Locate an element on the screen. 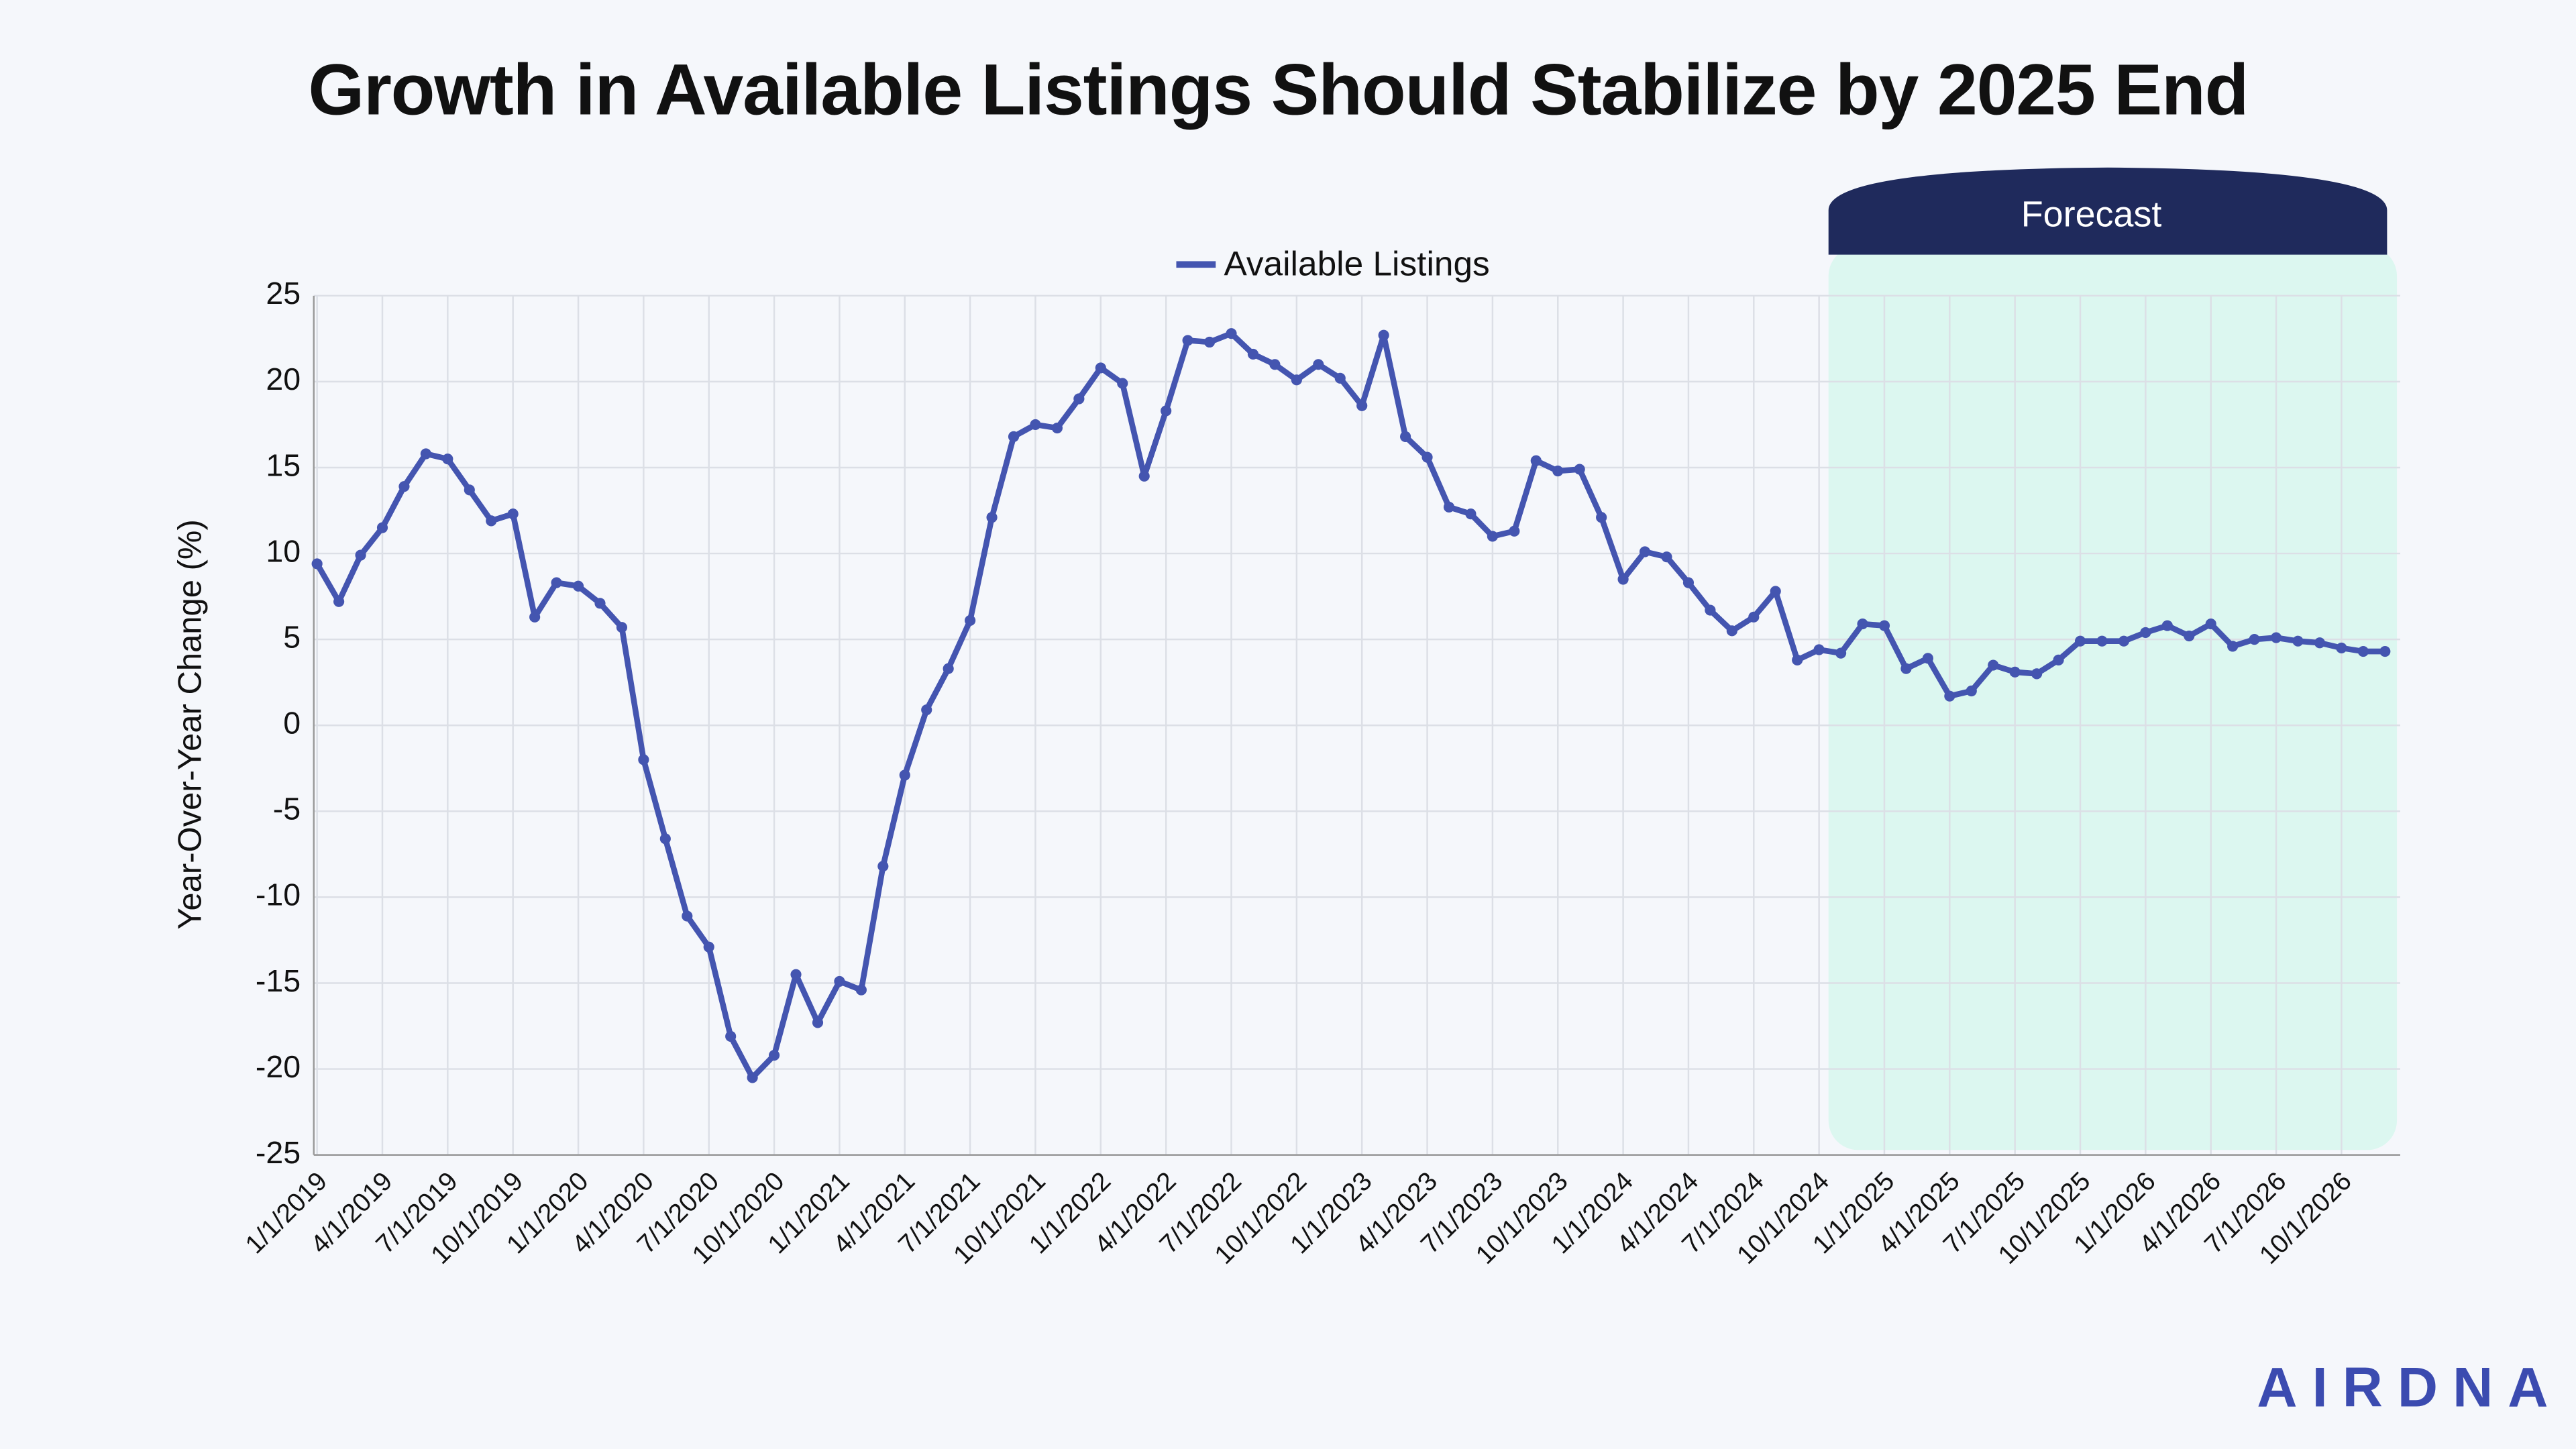  legend-label: Available Listings is located at coordinates (1356, 263).